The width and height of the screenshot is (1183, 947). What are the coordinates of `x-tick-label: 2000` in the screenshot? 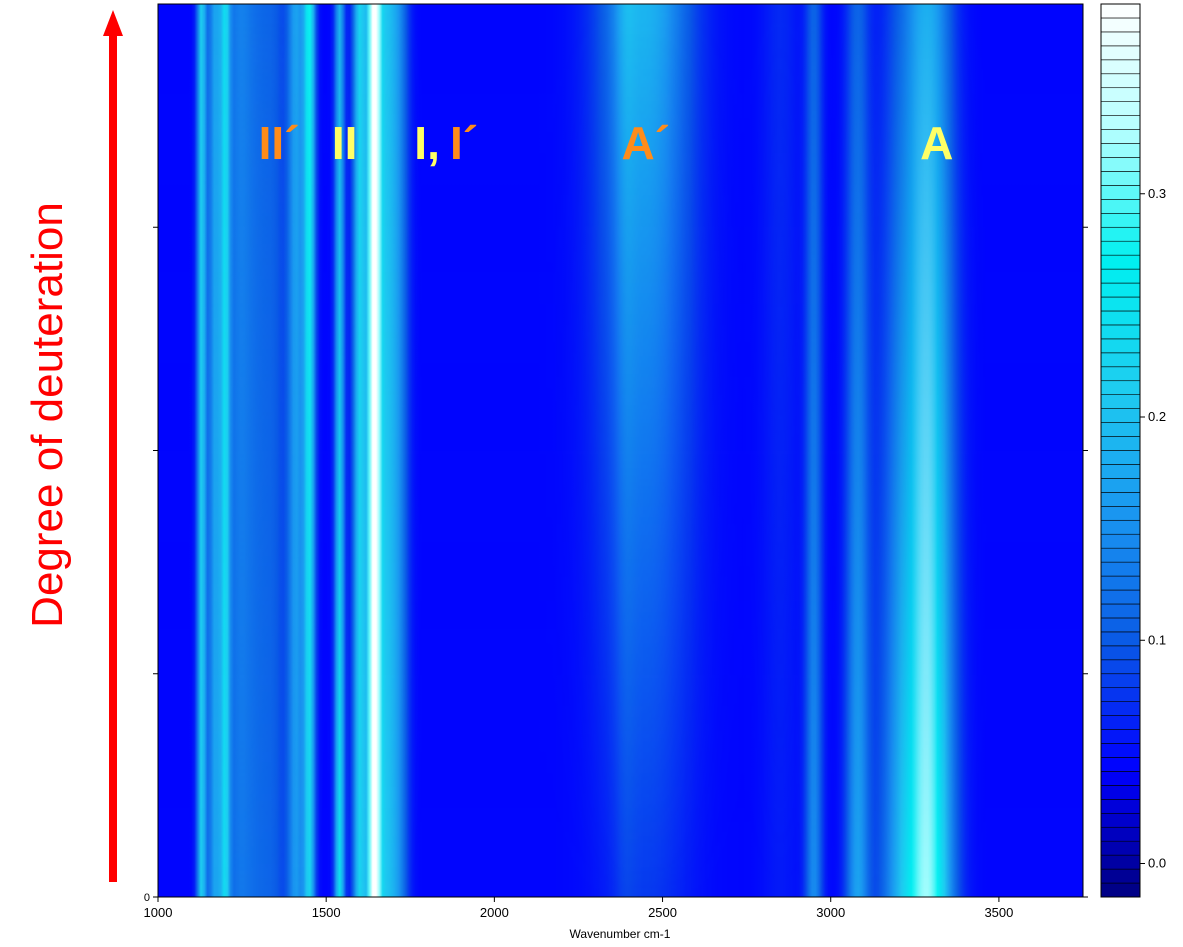 It's located at (494, 912).